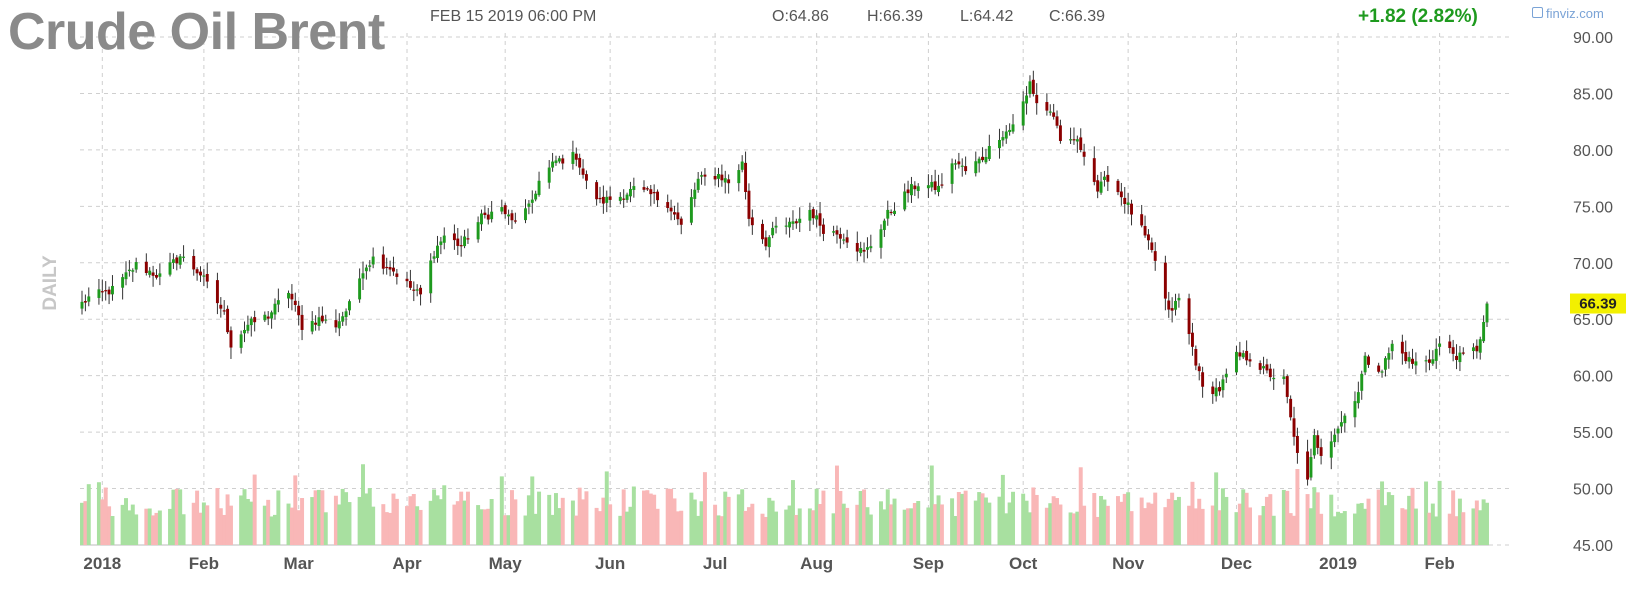 The height and width of the screenshot is (591, 1639). What do you see at coordinates (1568, 13) in the screenshot?
I see `brand-link: finviz.com` at bounding box center [1568, 13].